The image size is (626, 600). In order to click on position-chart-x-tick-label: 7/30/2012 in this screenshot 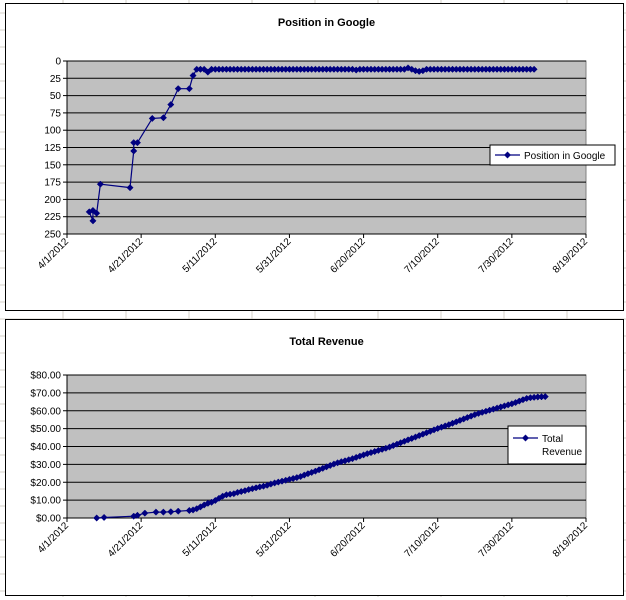, I will do `click(497, 256)`.